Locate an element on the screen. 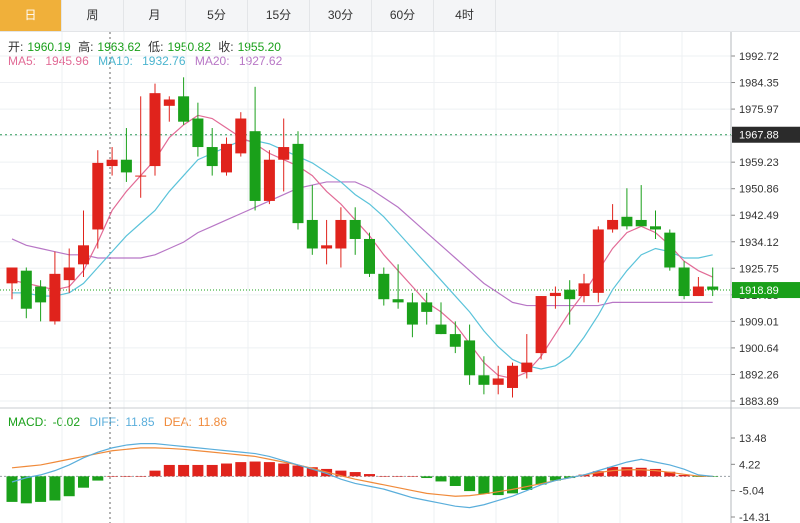 The width and height of the screenshot is (800, 523). dea-line is located at coordinates (362, 472).